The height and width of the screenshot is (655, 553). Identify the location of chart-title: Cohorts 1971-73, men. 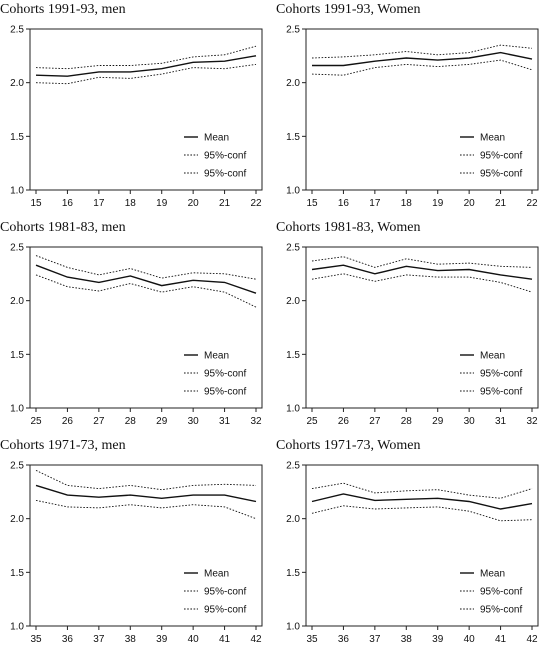
(63, 445).